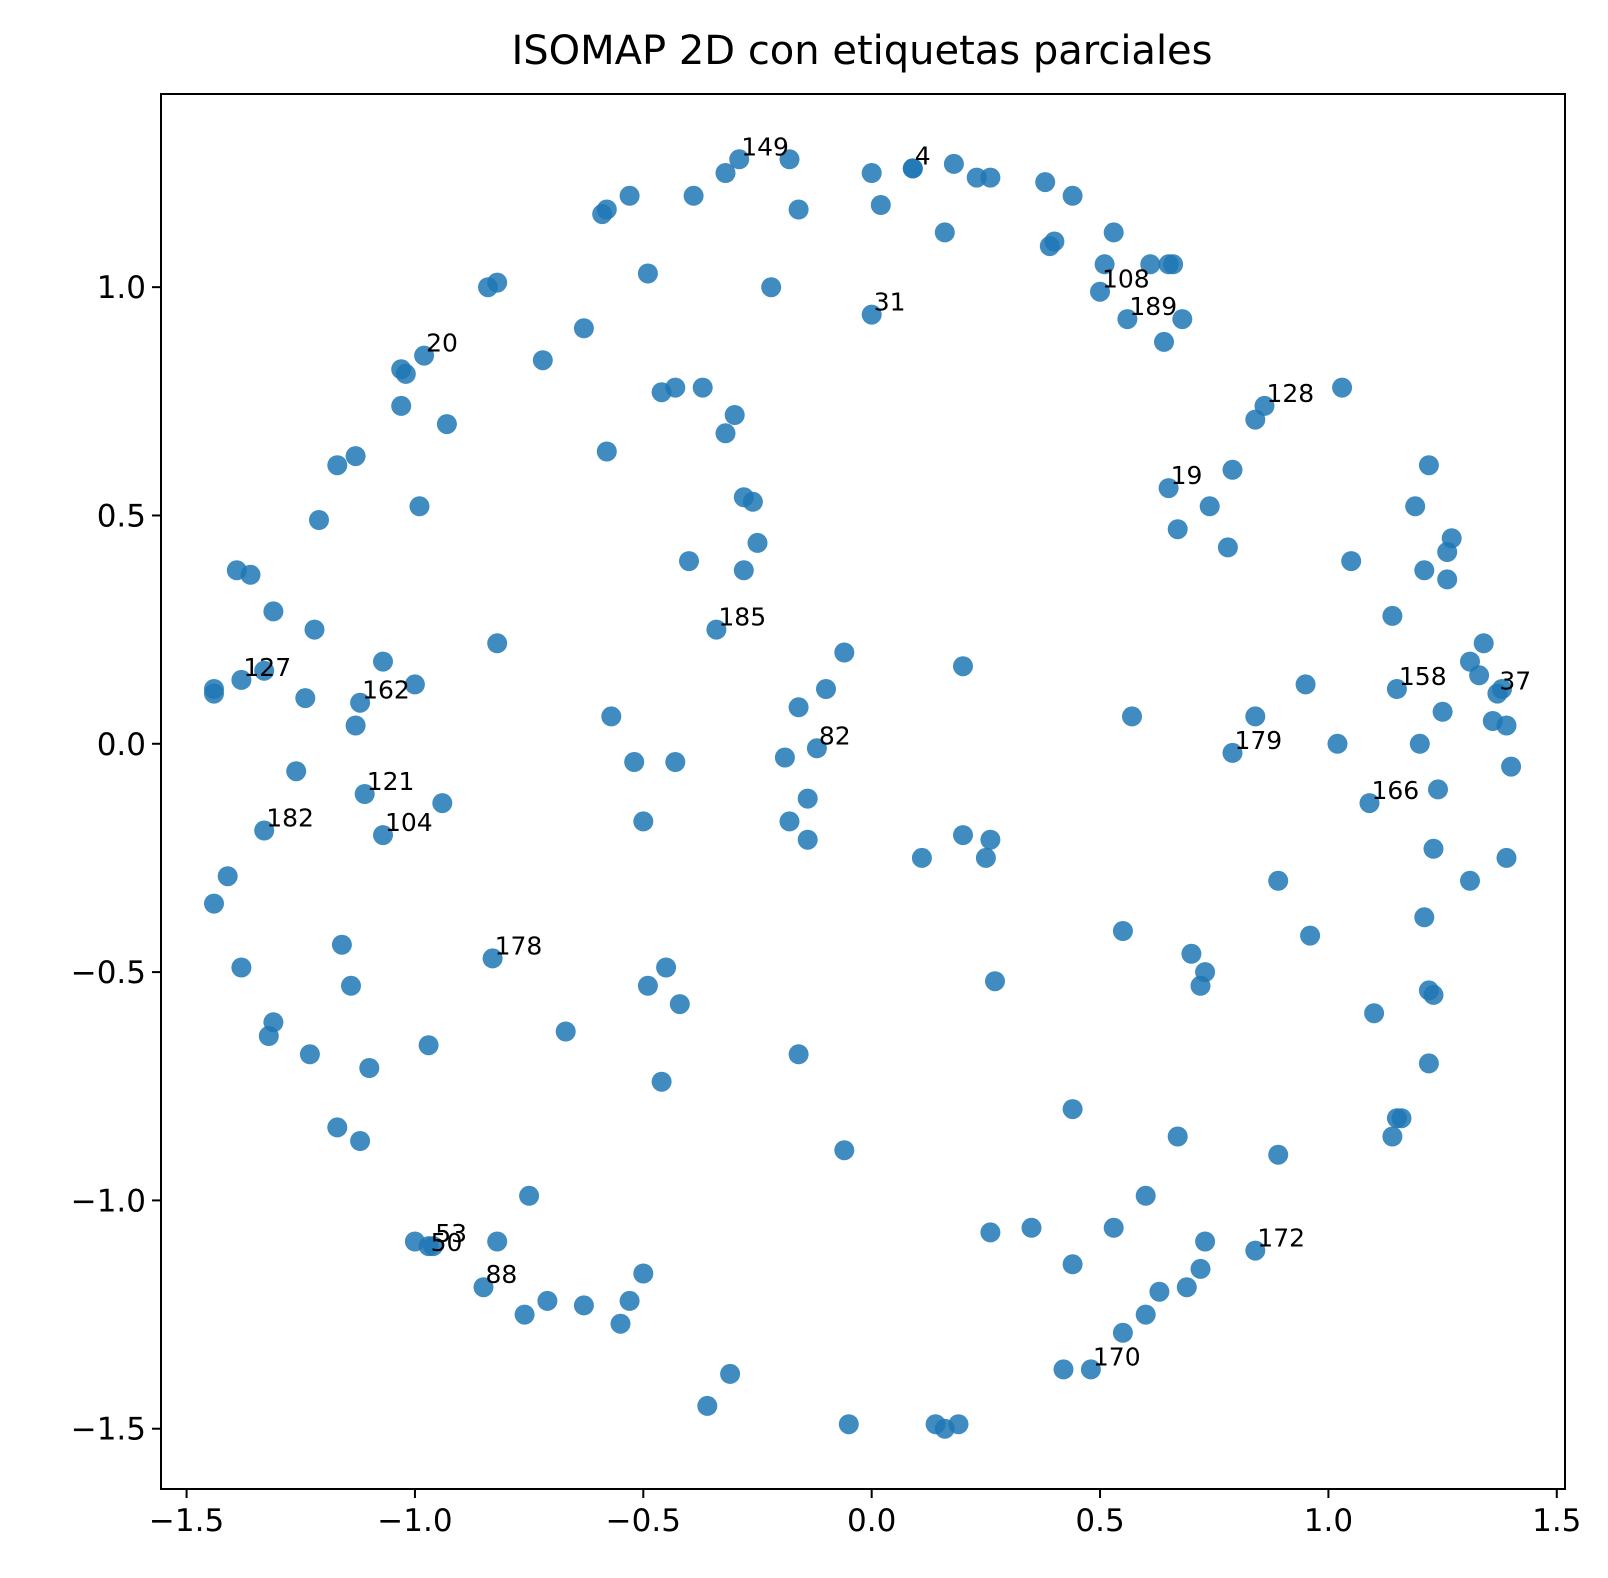  I want to click on point-label: 20, so click(442, 343).